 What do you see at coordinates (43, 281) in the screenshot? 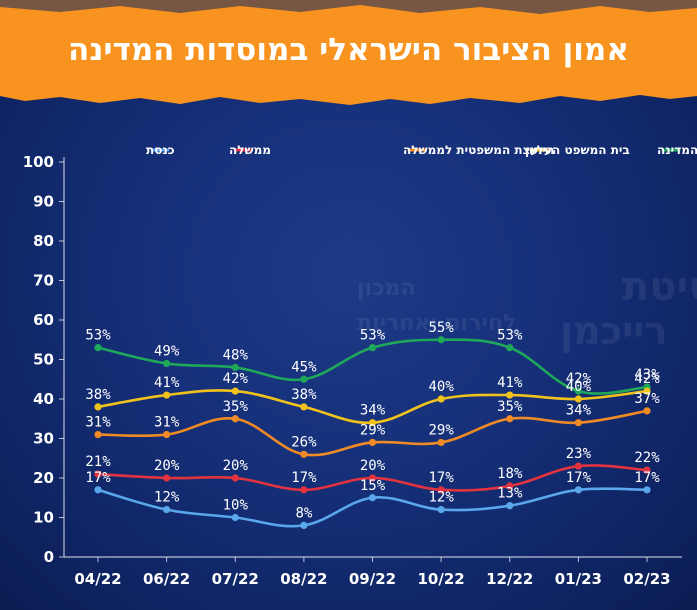
I see `y-tick-label: 70` at bounding box center [43, 281].